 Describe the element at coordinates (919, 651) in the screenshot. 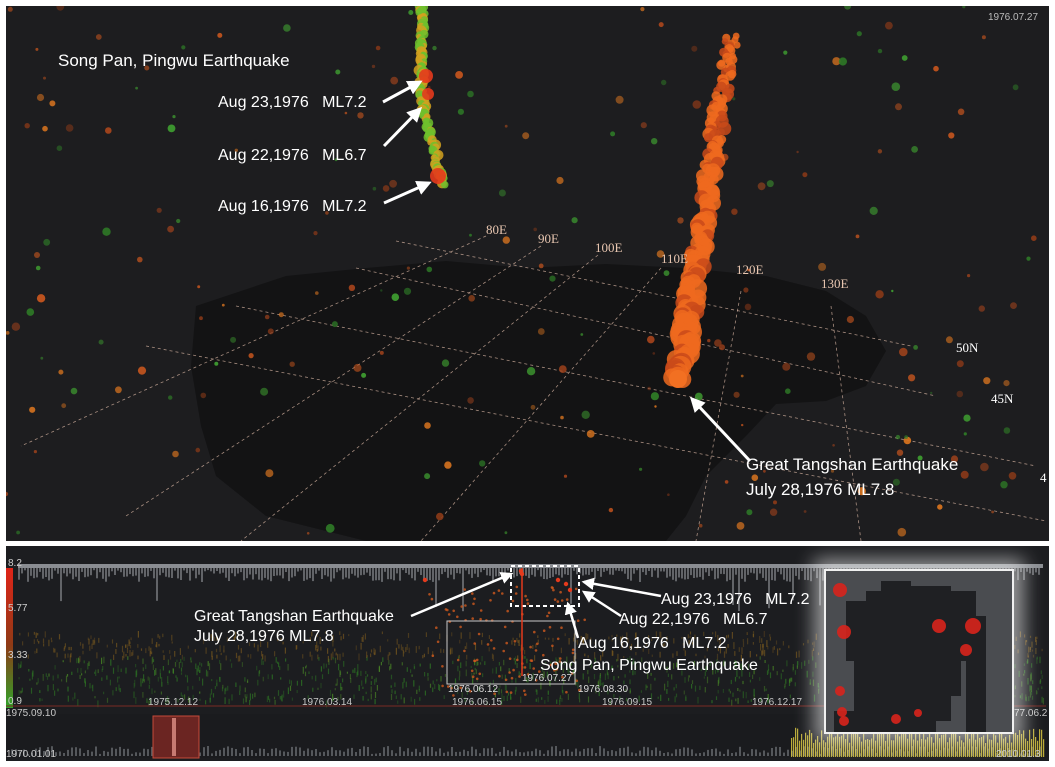

I see `zoom-inset` at that location.